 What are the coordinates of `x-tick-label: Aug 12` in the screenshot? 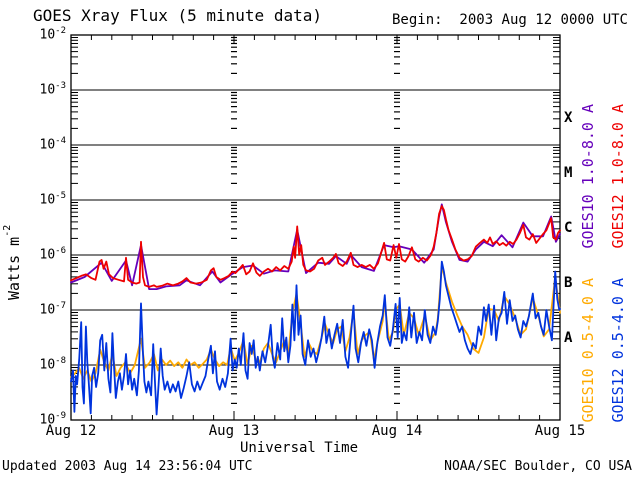 It's located at (71, 431).